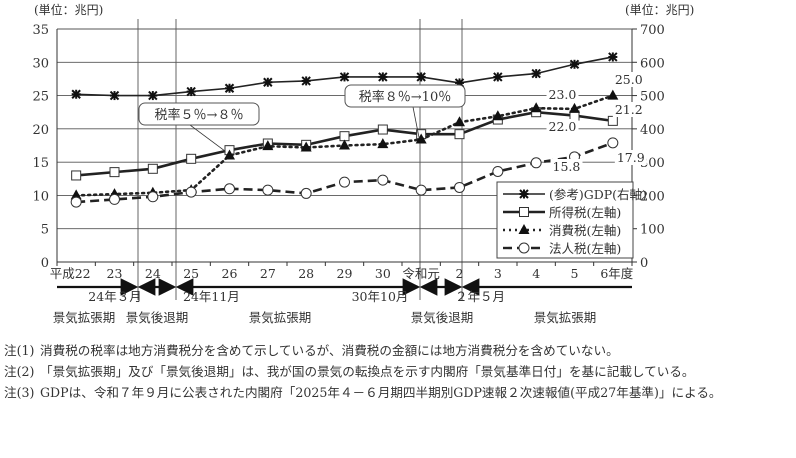 This screenshot has height=458, width=796. I want to click on x-tick-label: 2, so click(460, 273).